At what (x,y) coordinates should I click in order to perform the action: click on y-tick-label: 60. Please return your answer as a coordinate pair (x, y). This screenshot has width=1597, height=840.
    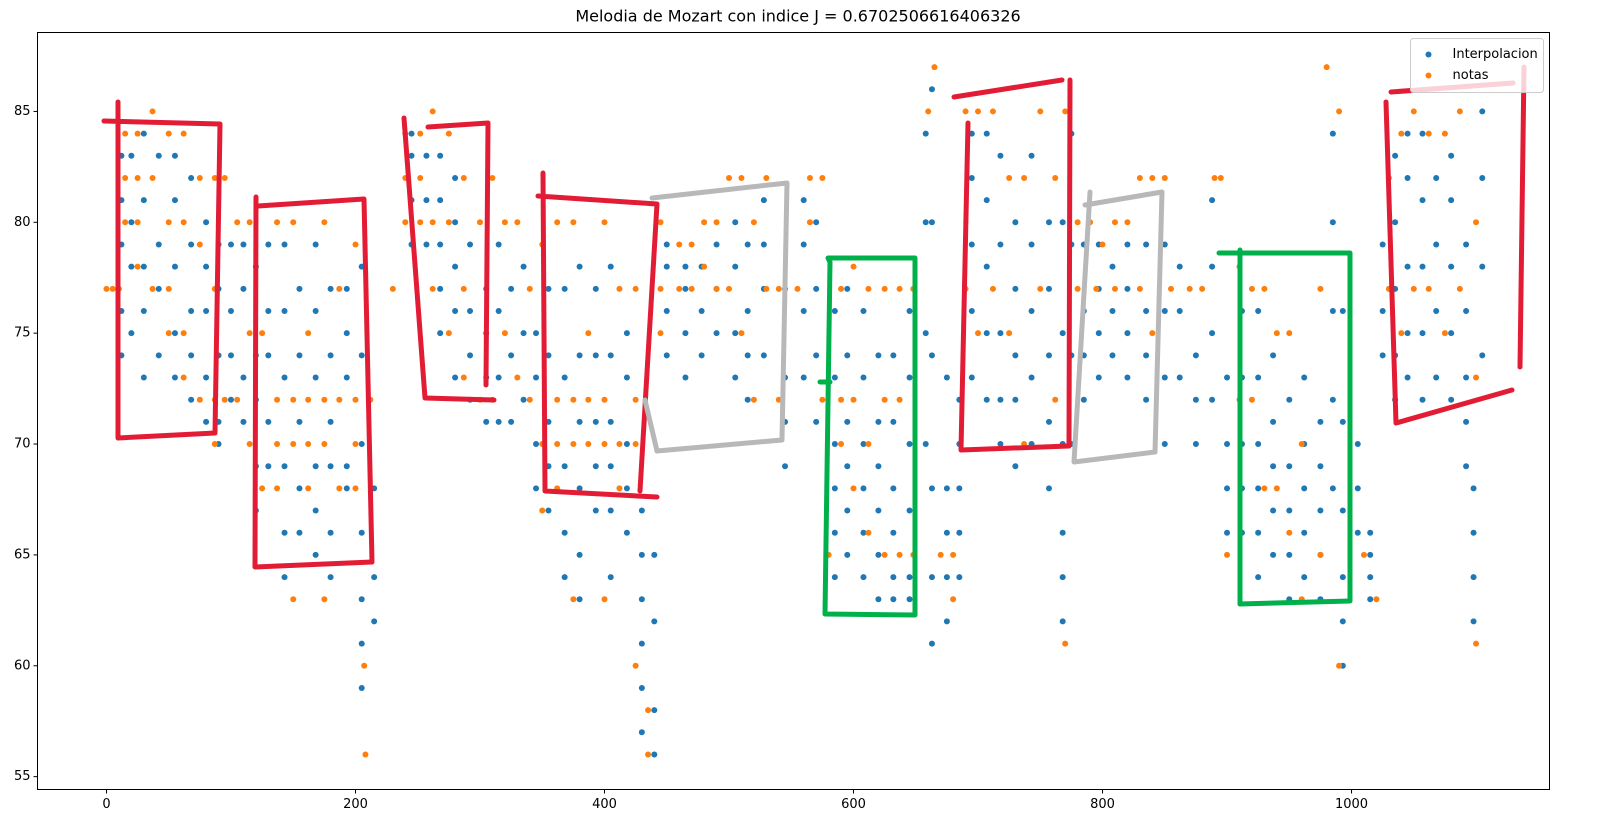
    Looking at the image, I should click on (22, 665).